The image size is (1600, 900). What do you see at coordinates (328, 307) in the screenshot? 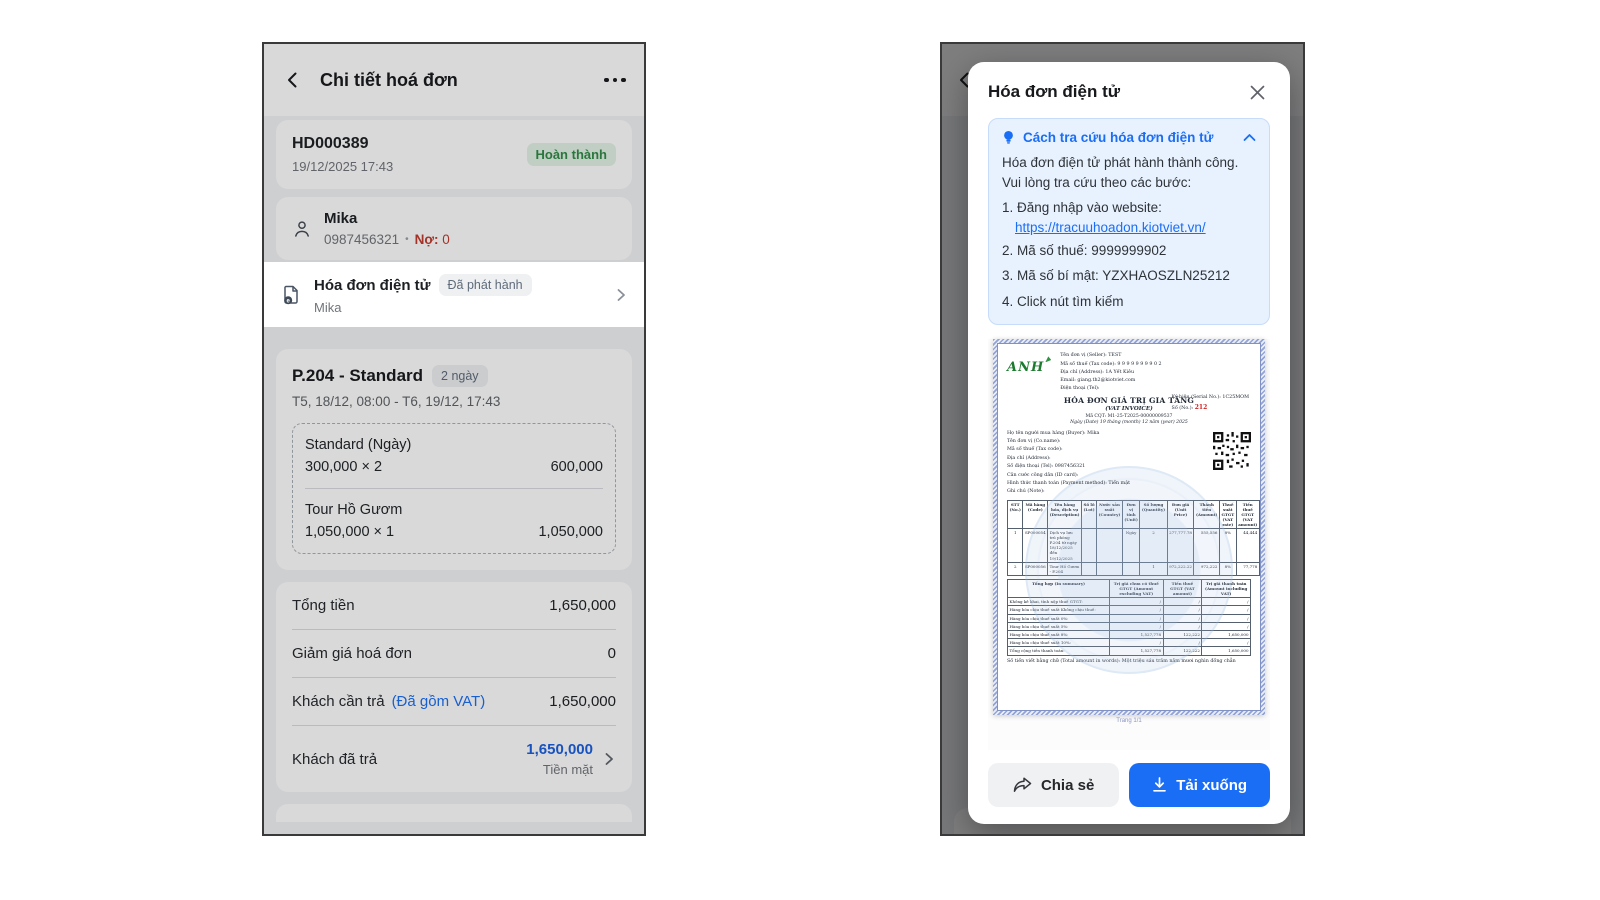
I see `einvoice-subtitle: Mika` at bounding box center [328, 307].